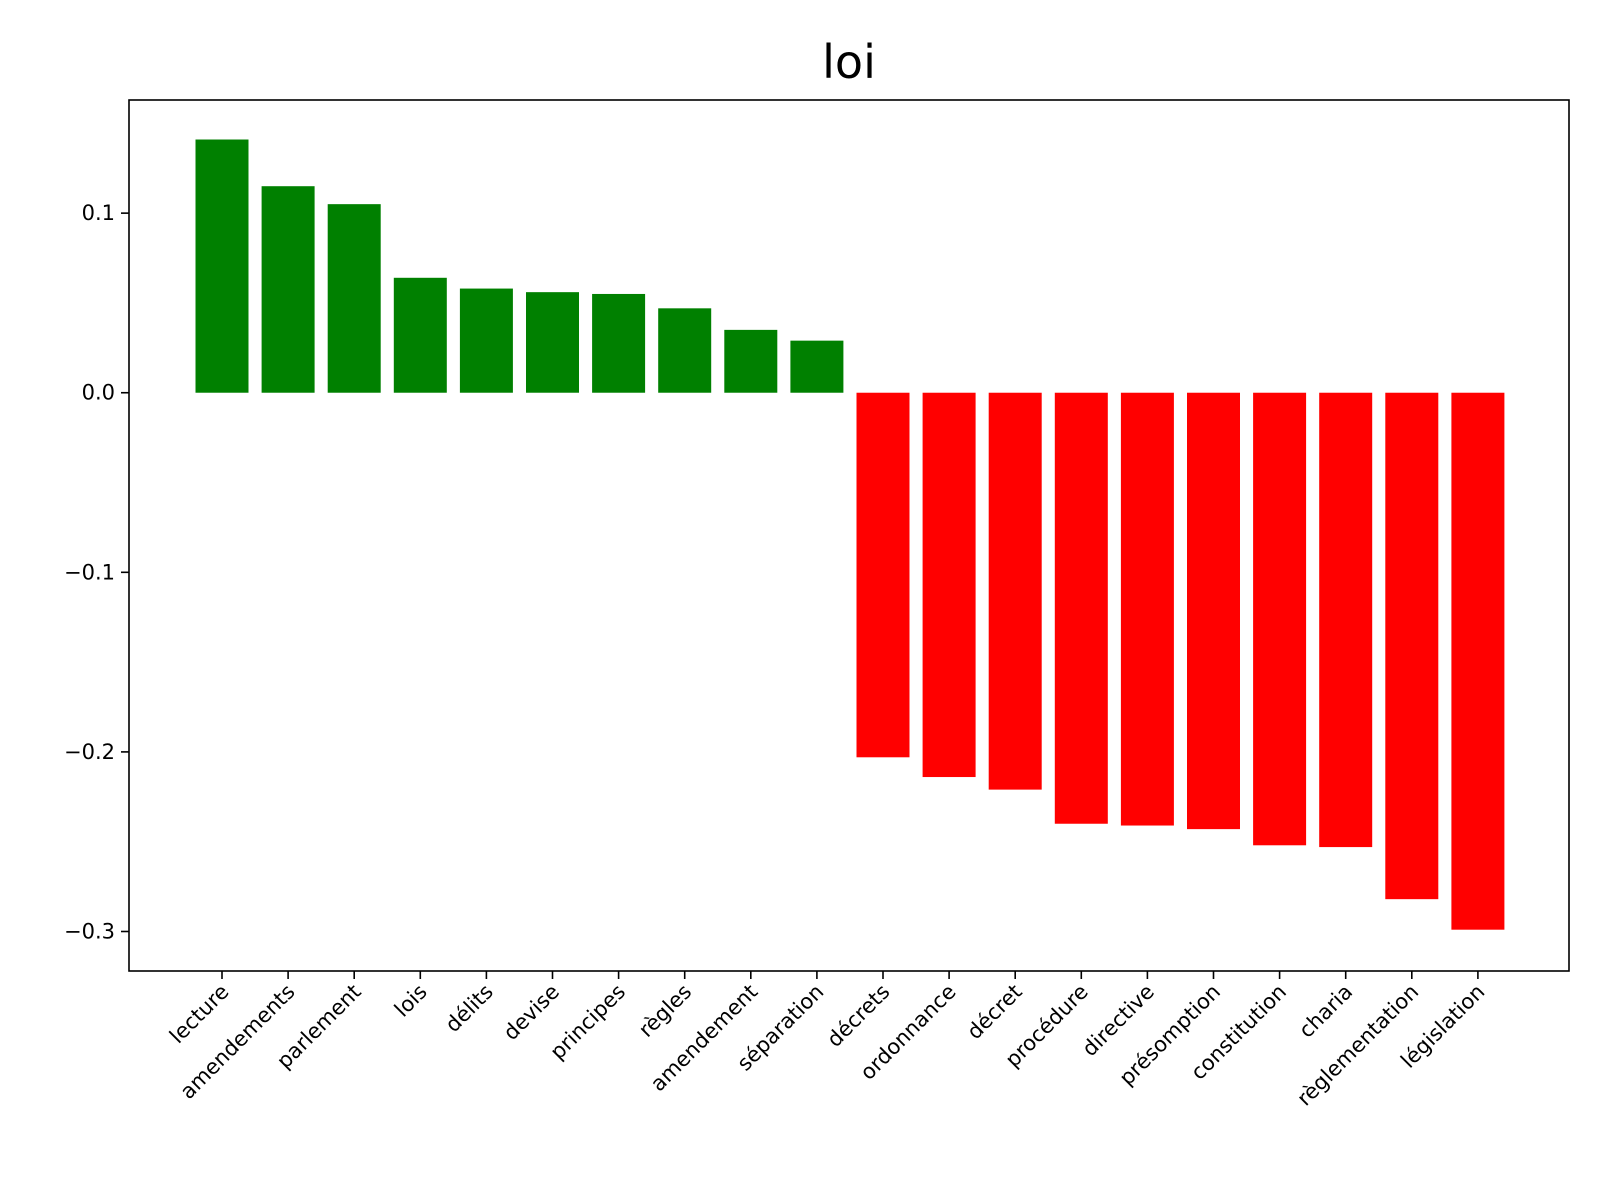 The image size is (1600, 1200). I want to click on y-tick-label: 0.0, so click(98, 393).